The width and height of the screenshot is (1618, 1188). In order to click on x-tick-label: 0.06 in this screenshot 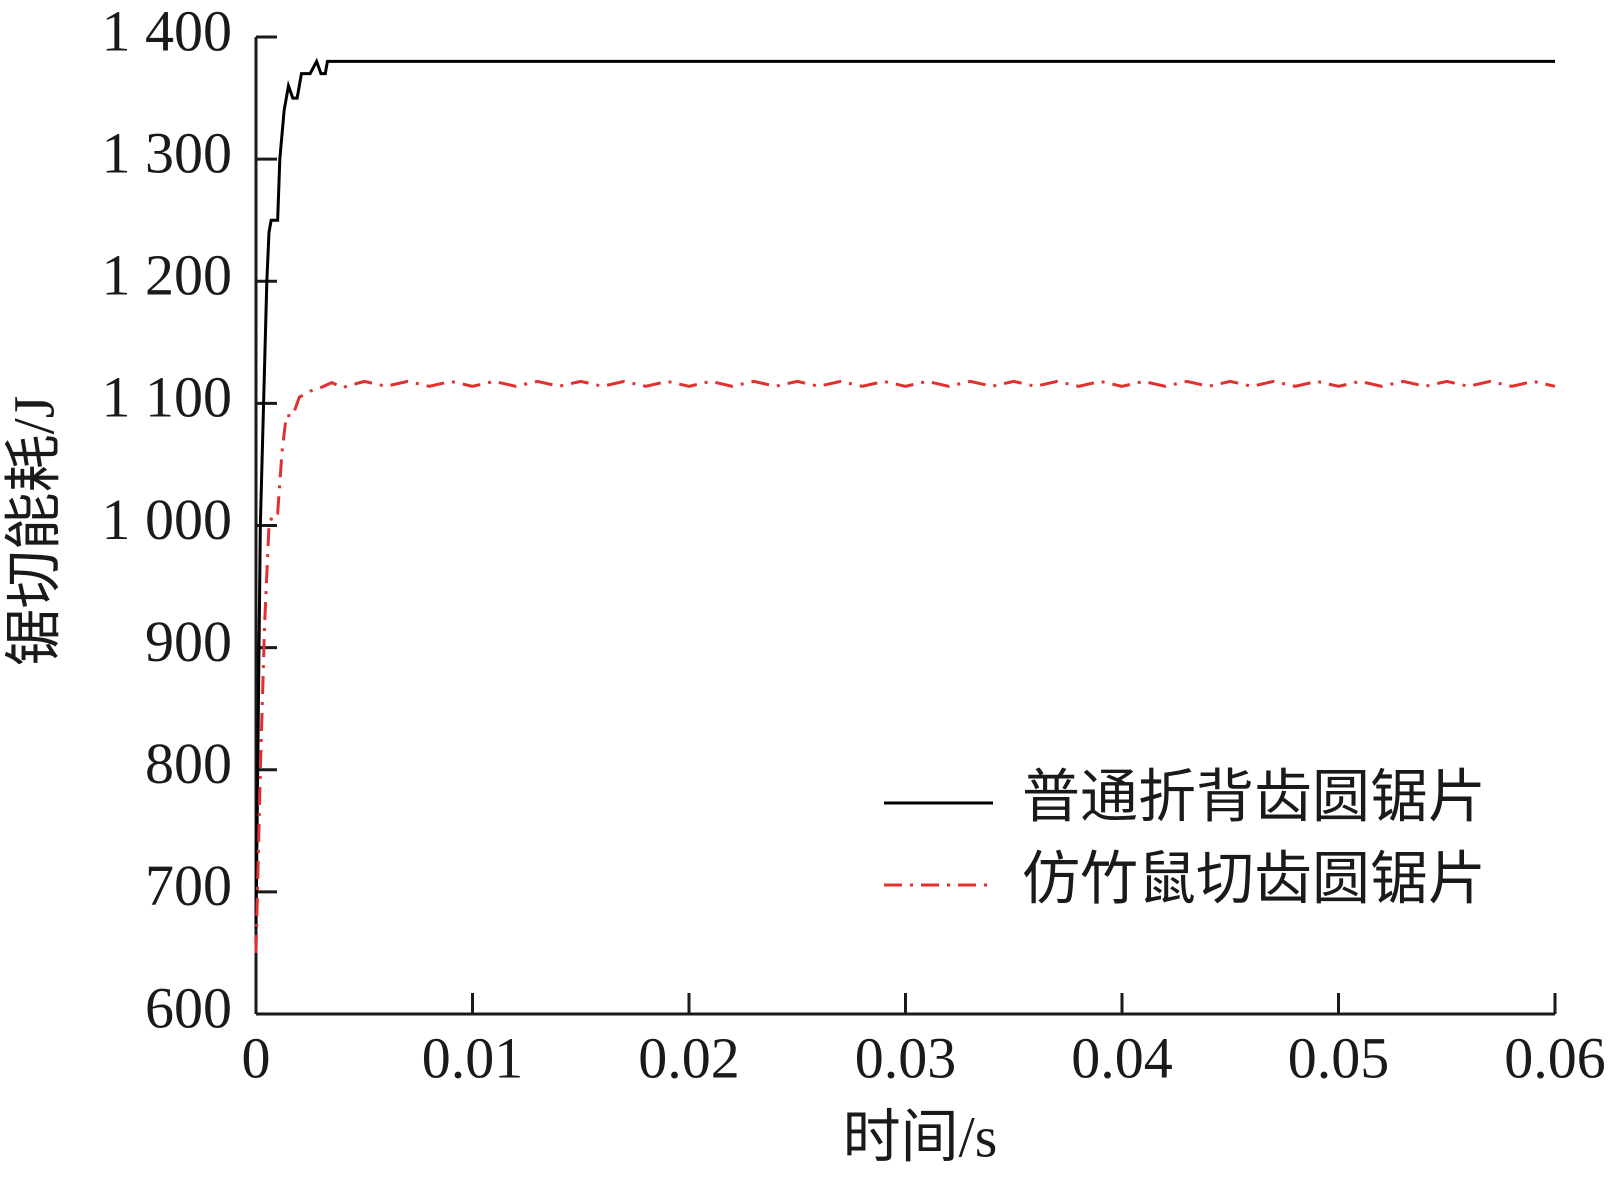, I will do `click(1555, 1057)`.